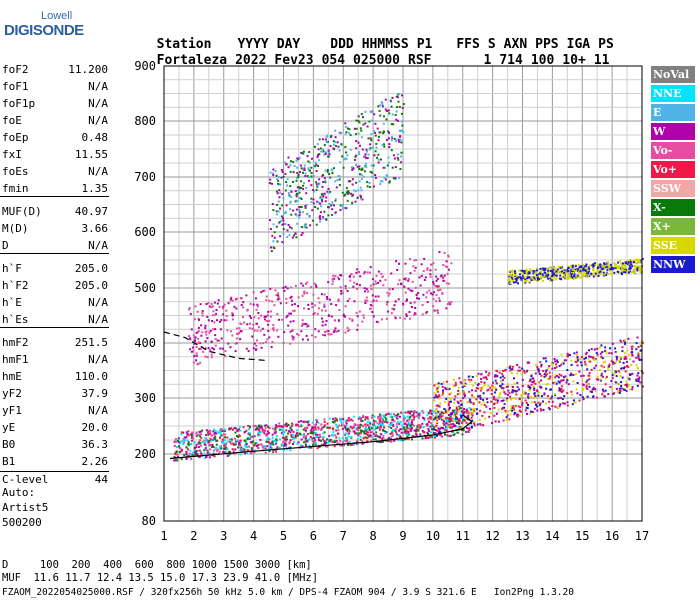  Describe the element at coordinates (98, 171) in the screenshot. I see `param-value: N/A` at that location.